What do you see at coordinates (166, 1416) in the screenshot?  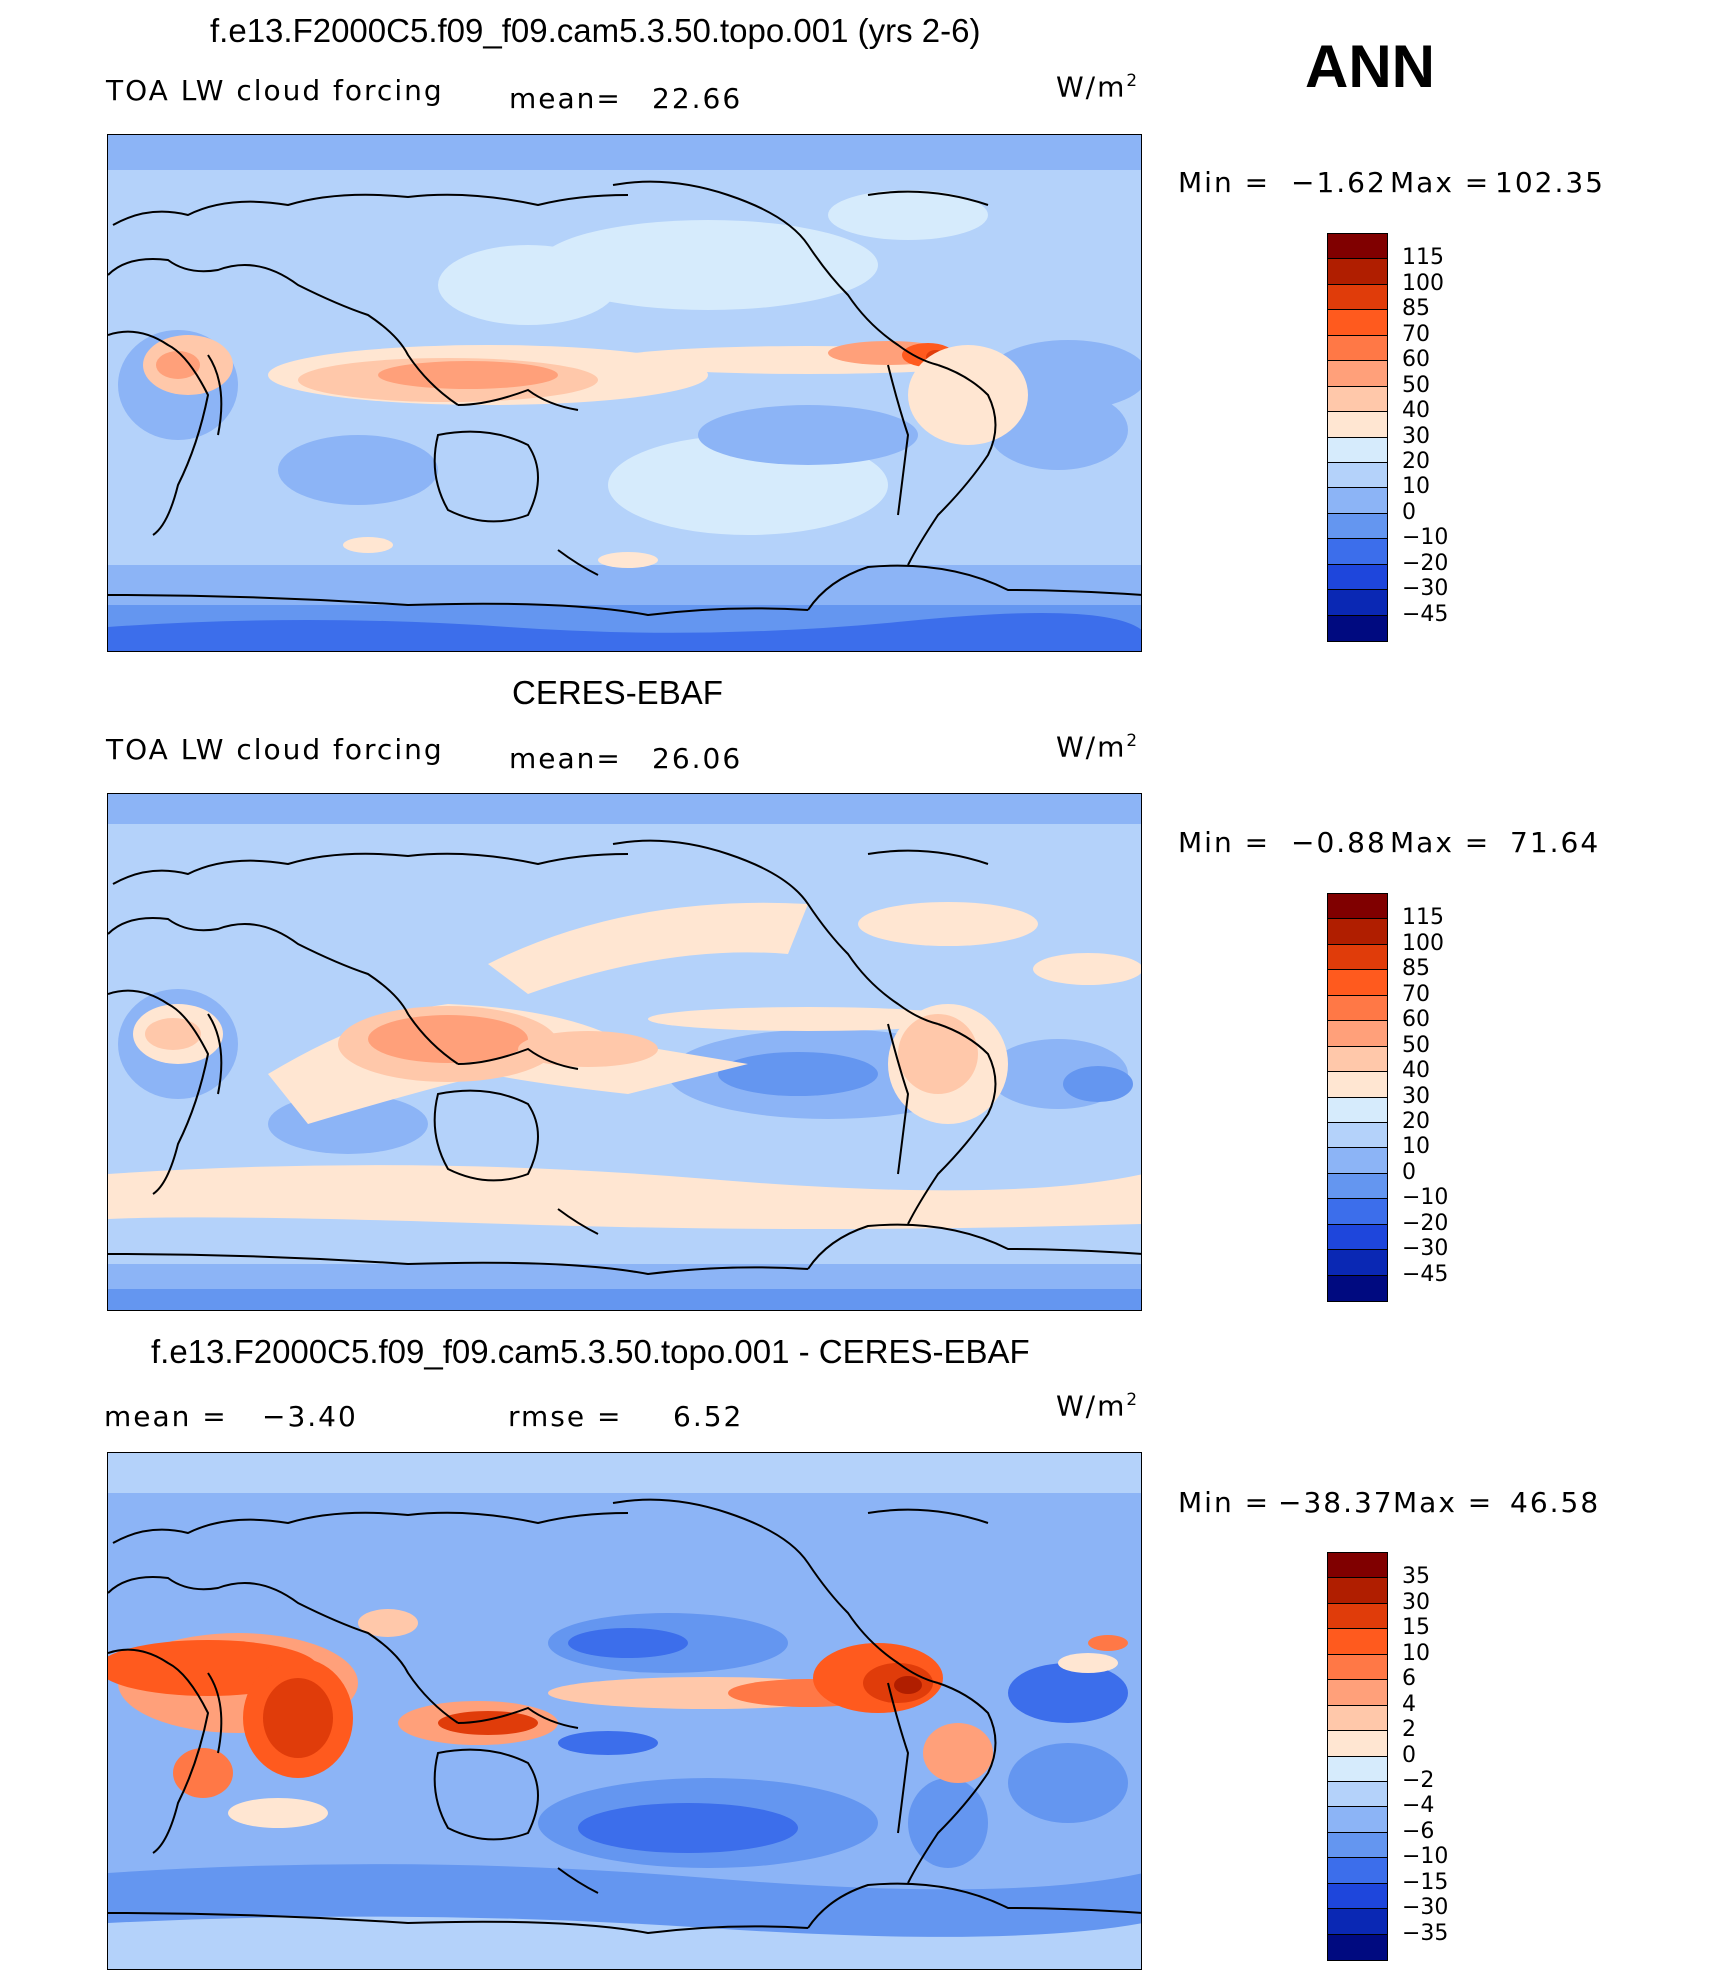 I see `panel-3-mean-label: mean =` at bounding box center [166, 1416].